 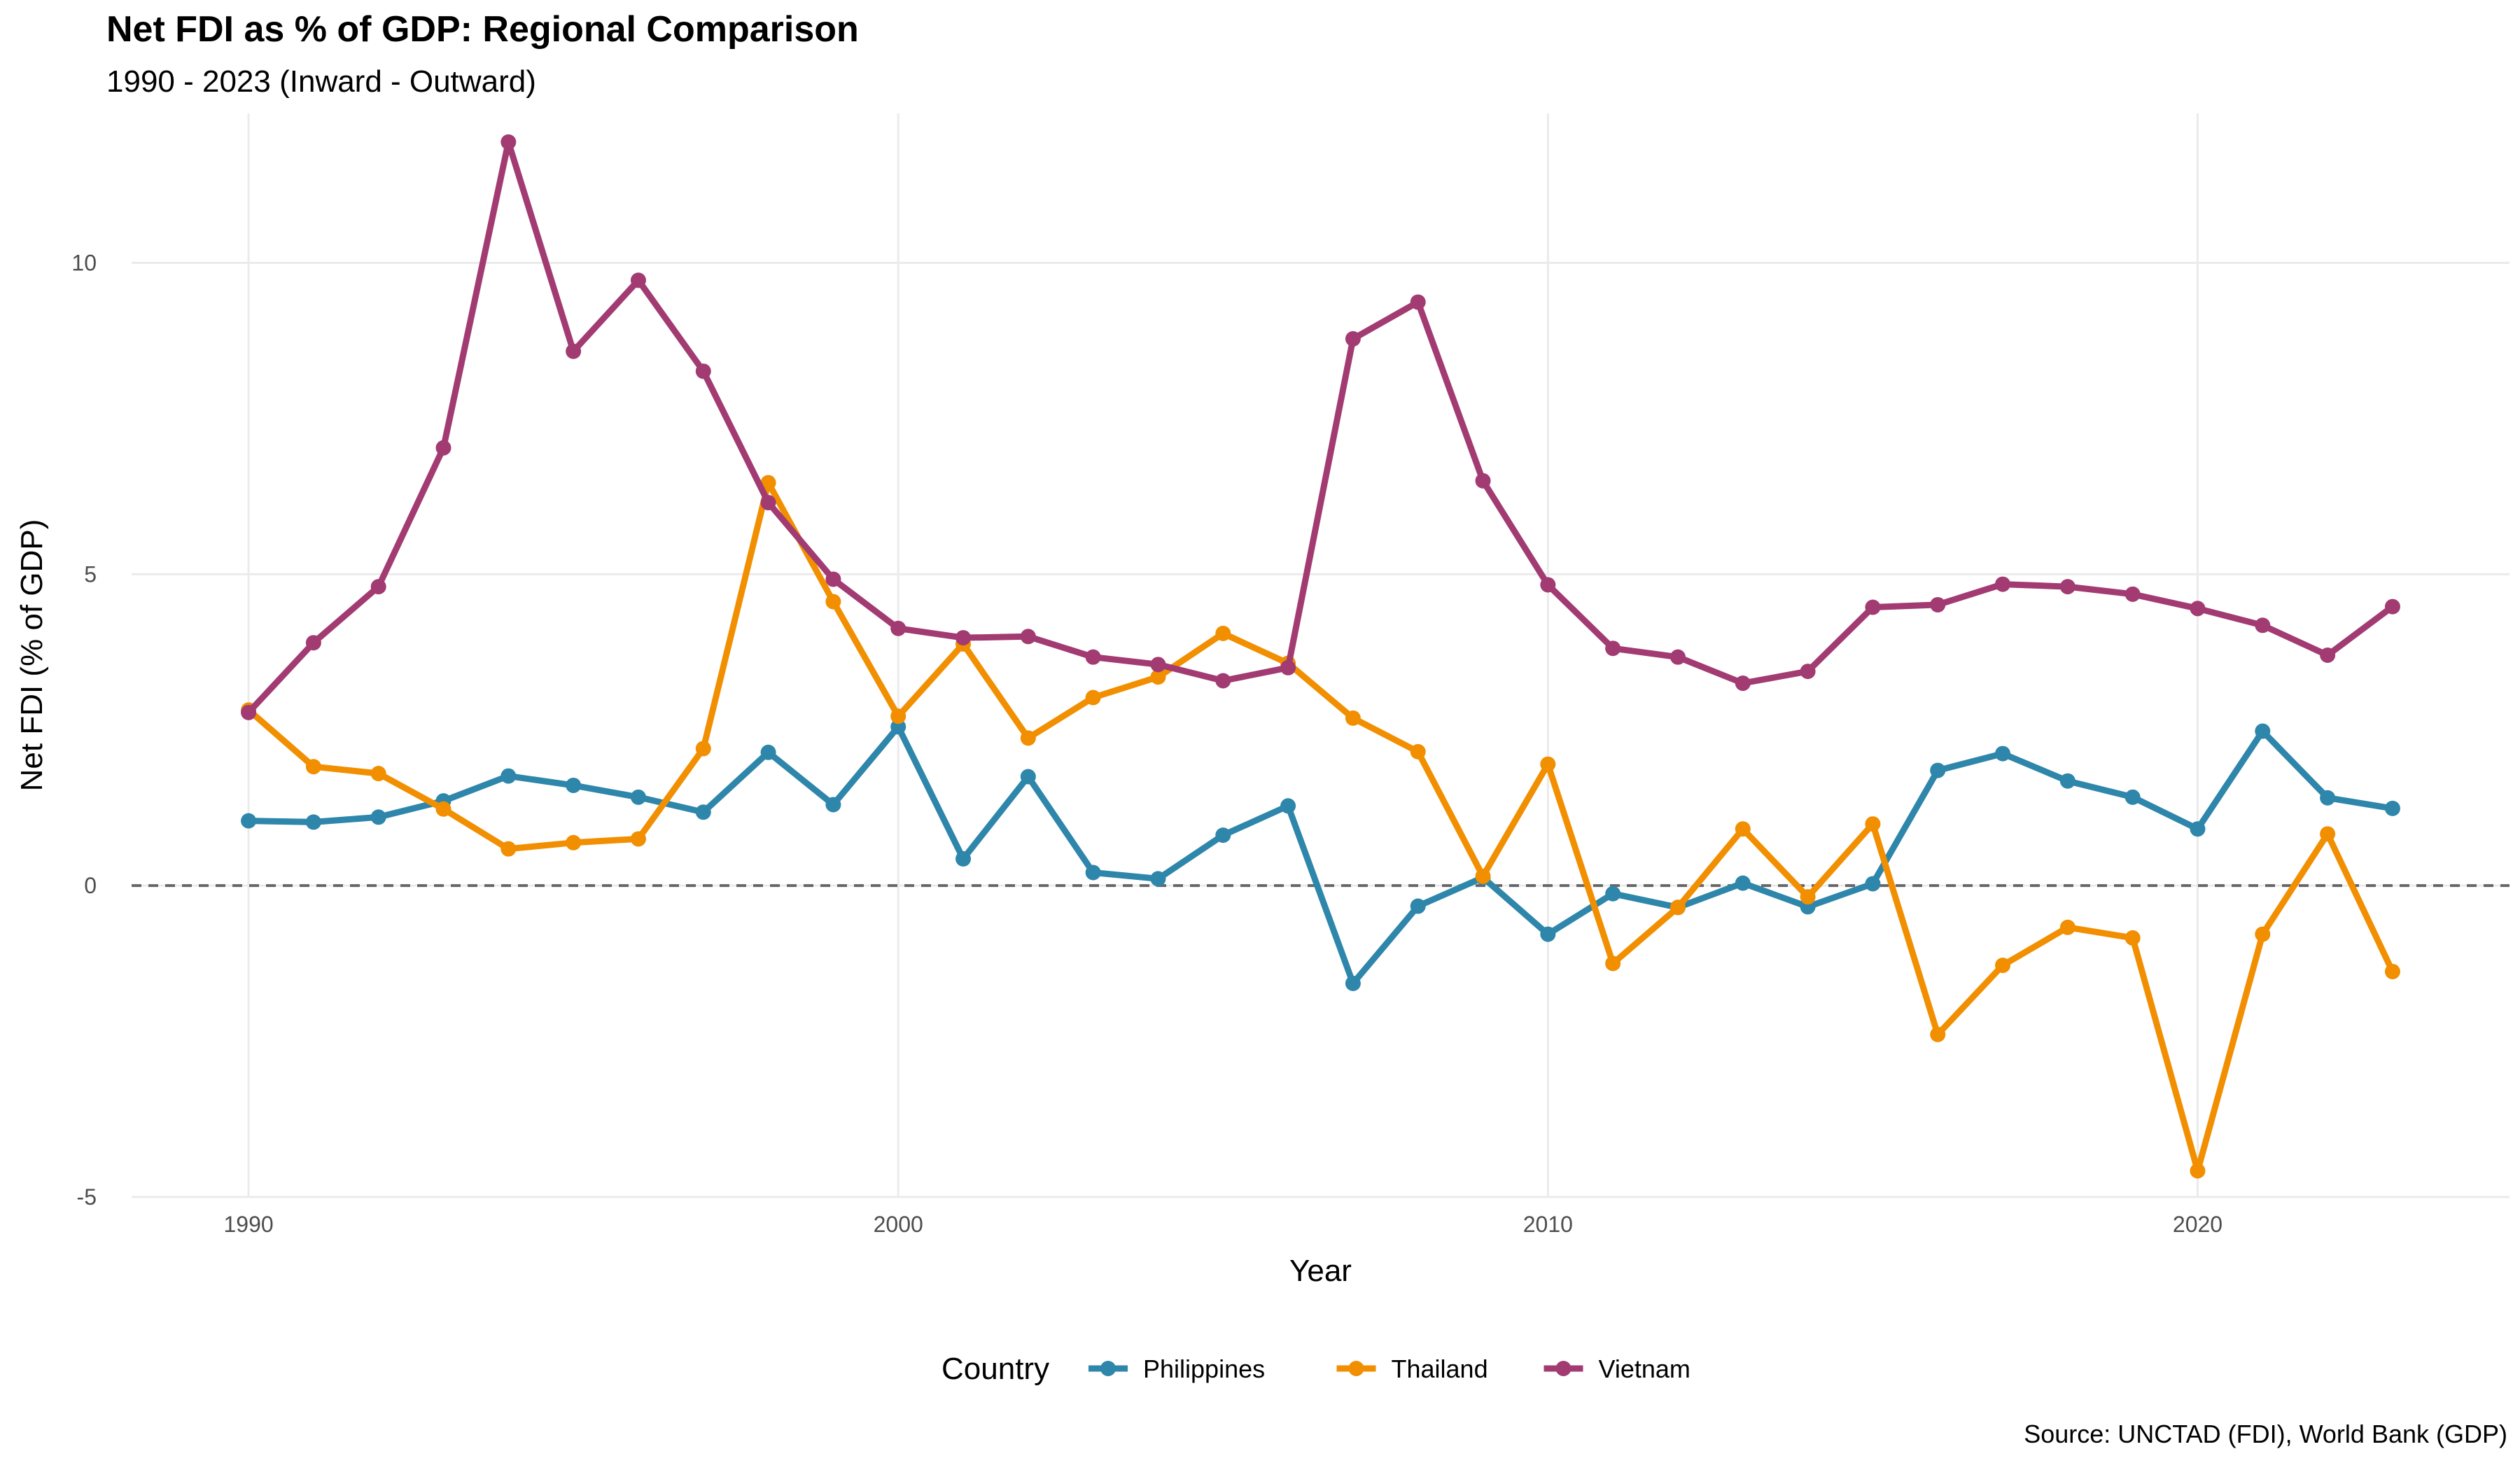 I want to click on data-point-vietnam-1990, so click(x=249, y=712).